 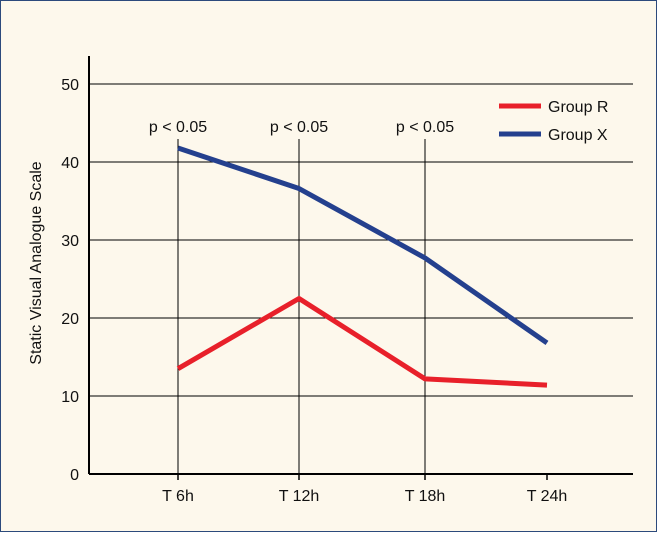 I want to click on y-tick-label-50: 50, so click(x=70, y=85).